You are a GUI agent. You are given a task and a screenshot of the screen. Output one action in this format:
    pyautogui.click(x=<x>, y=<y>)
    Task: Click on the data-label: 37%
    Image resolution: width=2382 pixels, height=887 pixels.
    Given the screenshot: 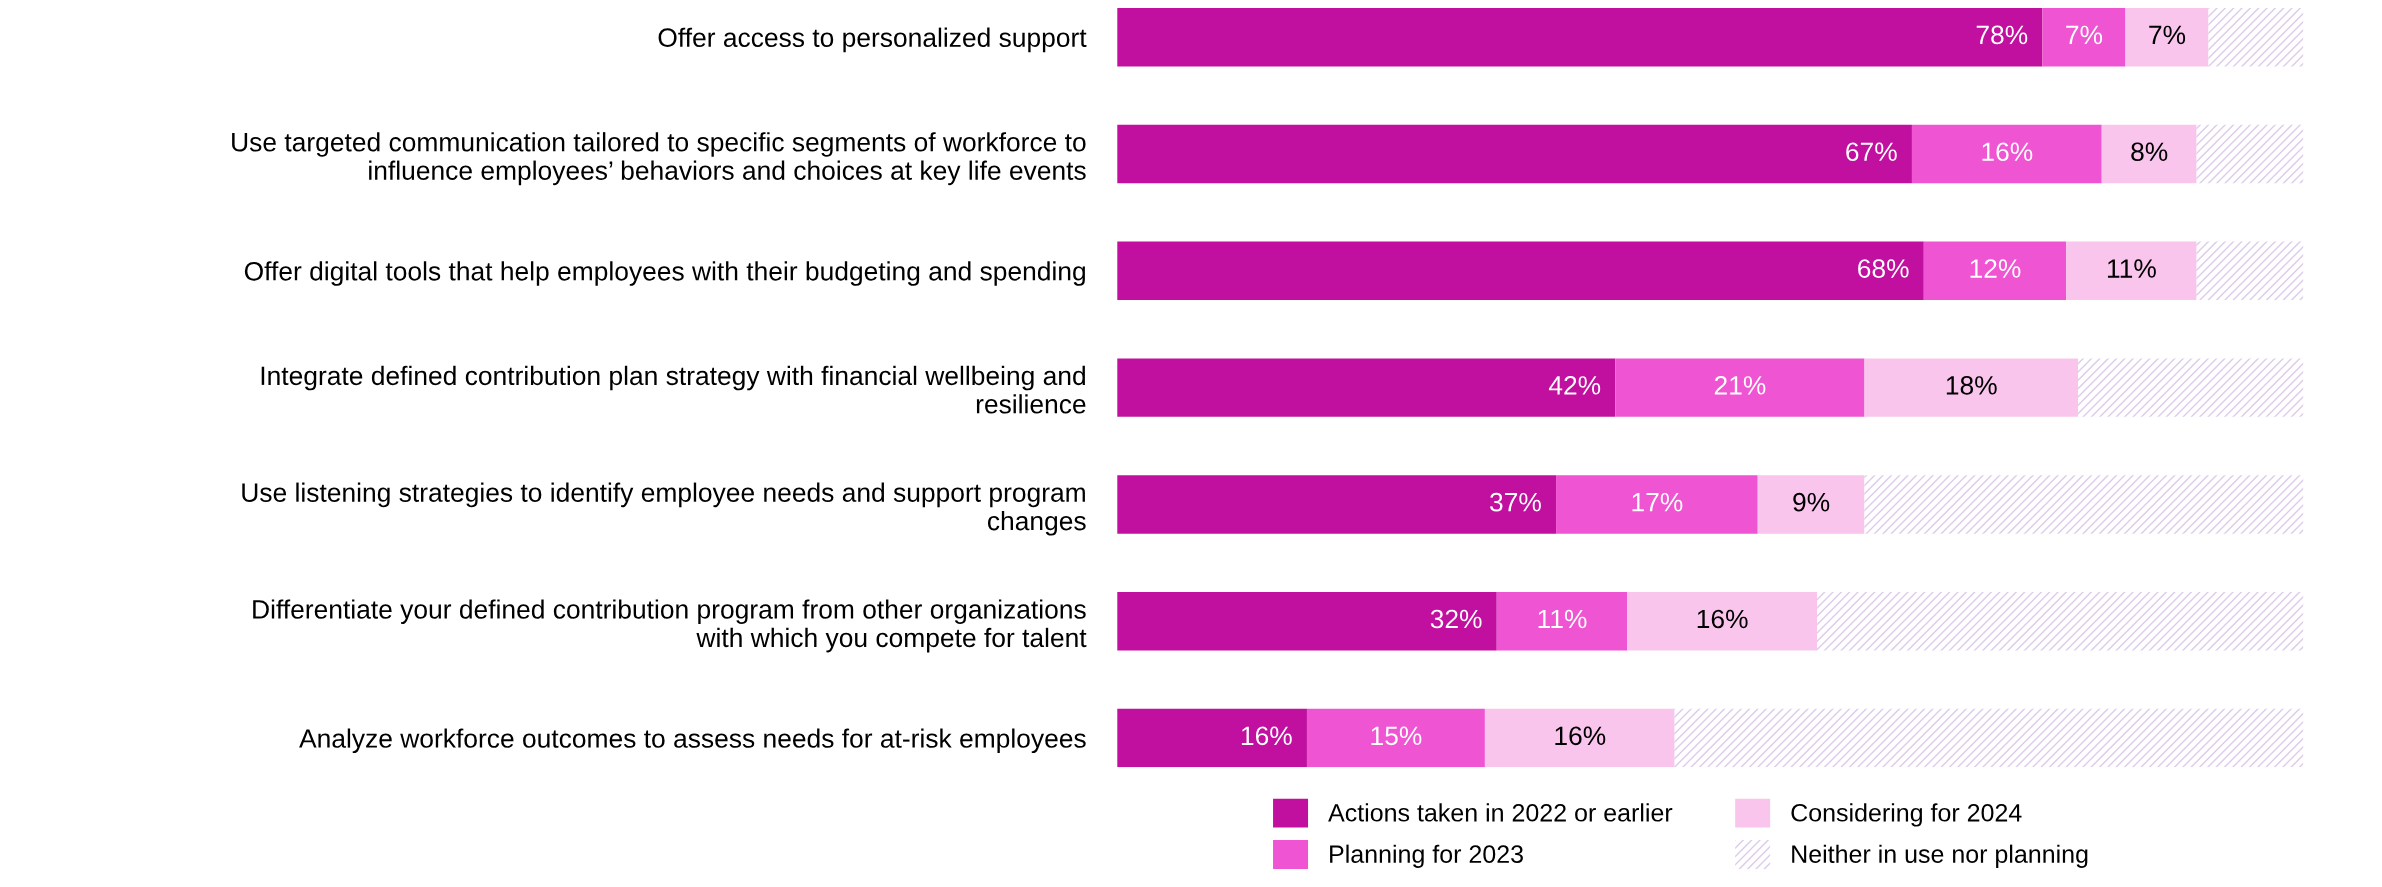 What is the action you would take?
    pyautogui.click(x=1515, y=502)
    